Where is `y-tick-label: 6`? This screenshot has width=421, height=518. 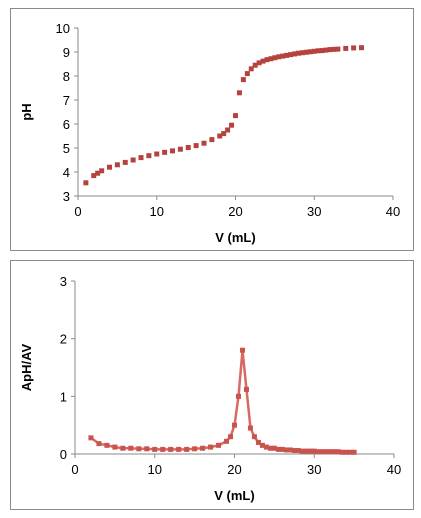 y-tick-label: 6 is located at coordinates (66, 124).